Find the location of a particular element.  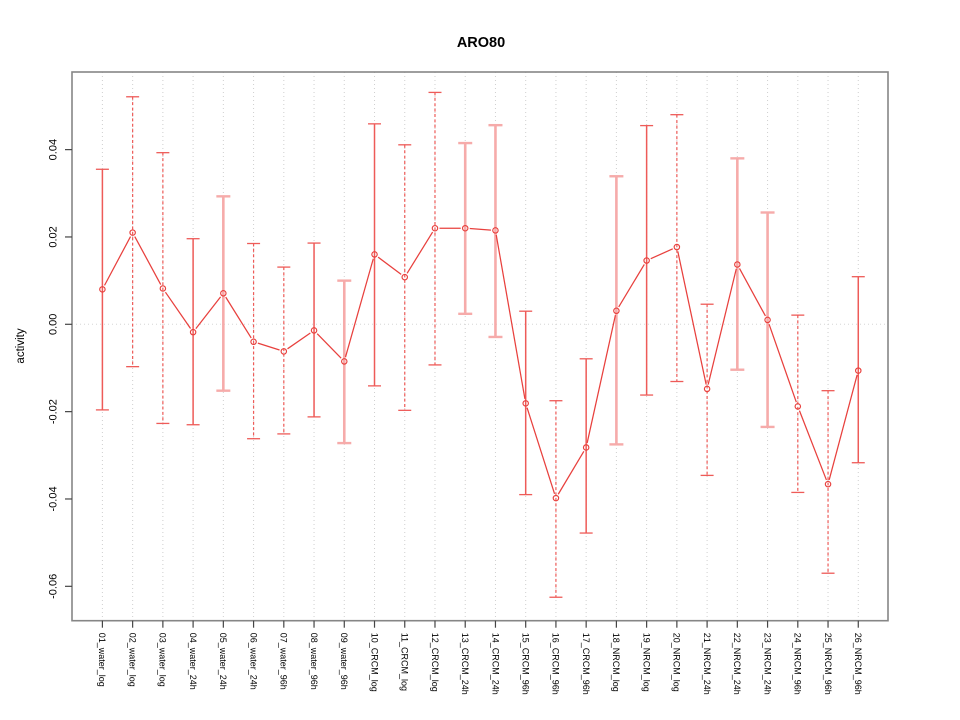

x-tick-label: 05_water_24h is located at coordinates (223, 661).